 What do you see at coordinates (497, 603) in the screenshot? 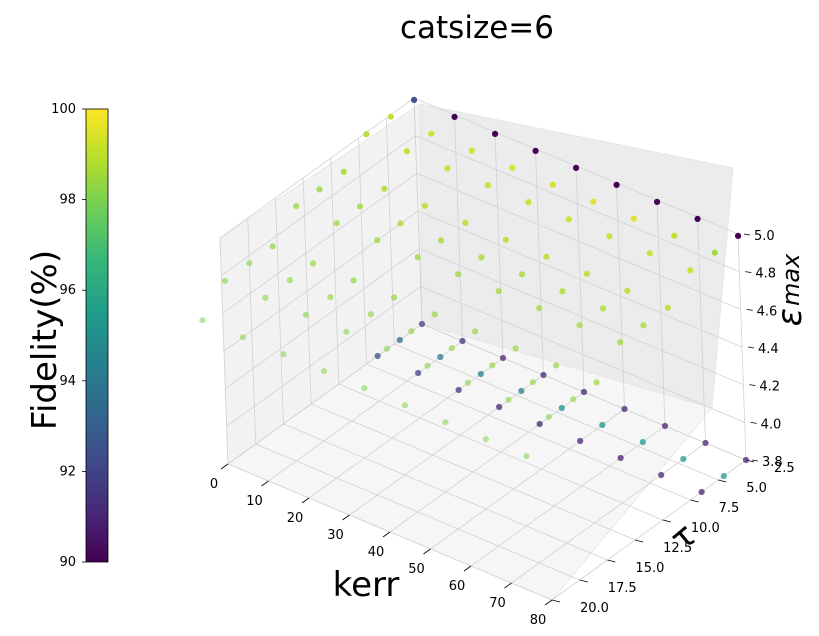
I see `x-tick-label: 70` at bounding box center [497, 603].